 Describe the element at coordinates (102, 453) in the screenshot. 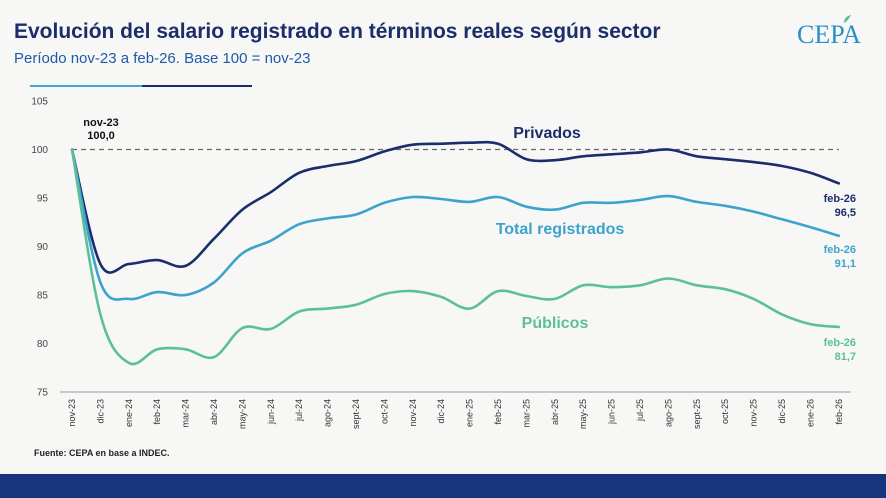

I see `source-note: Fuente: CEPA en base a INDEC.` at that location.